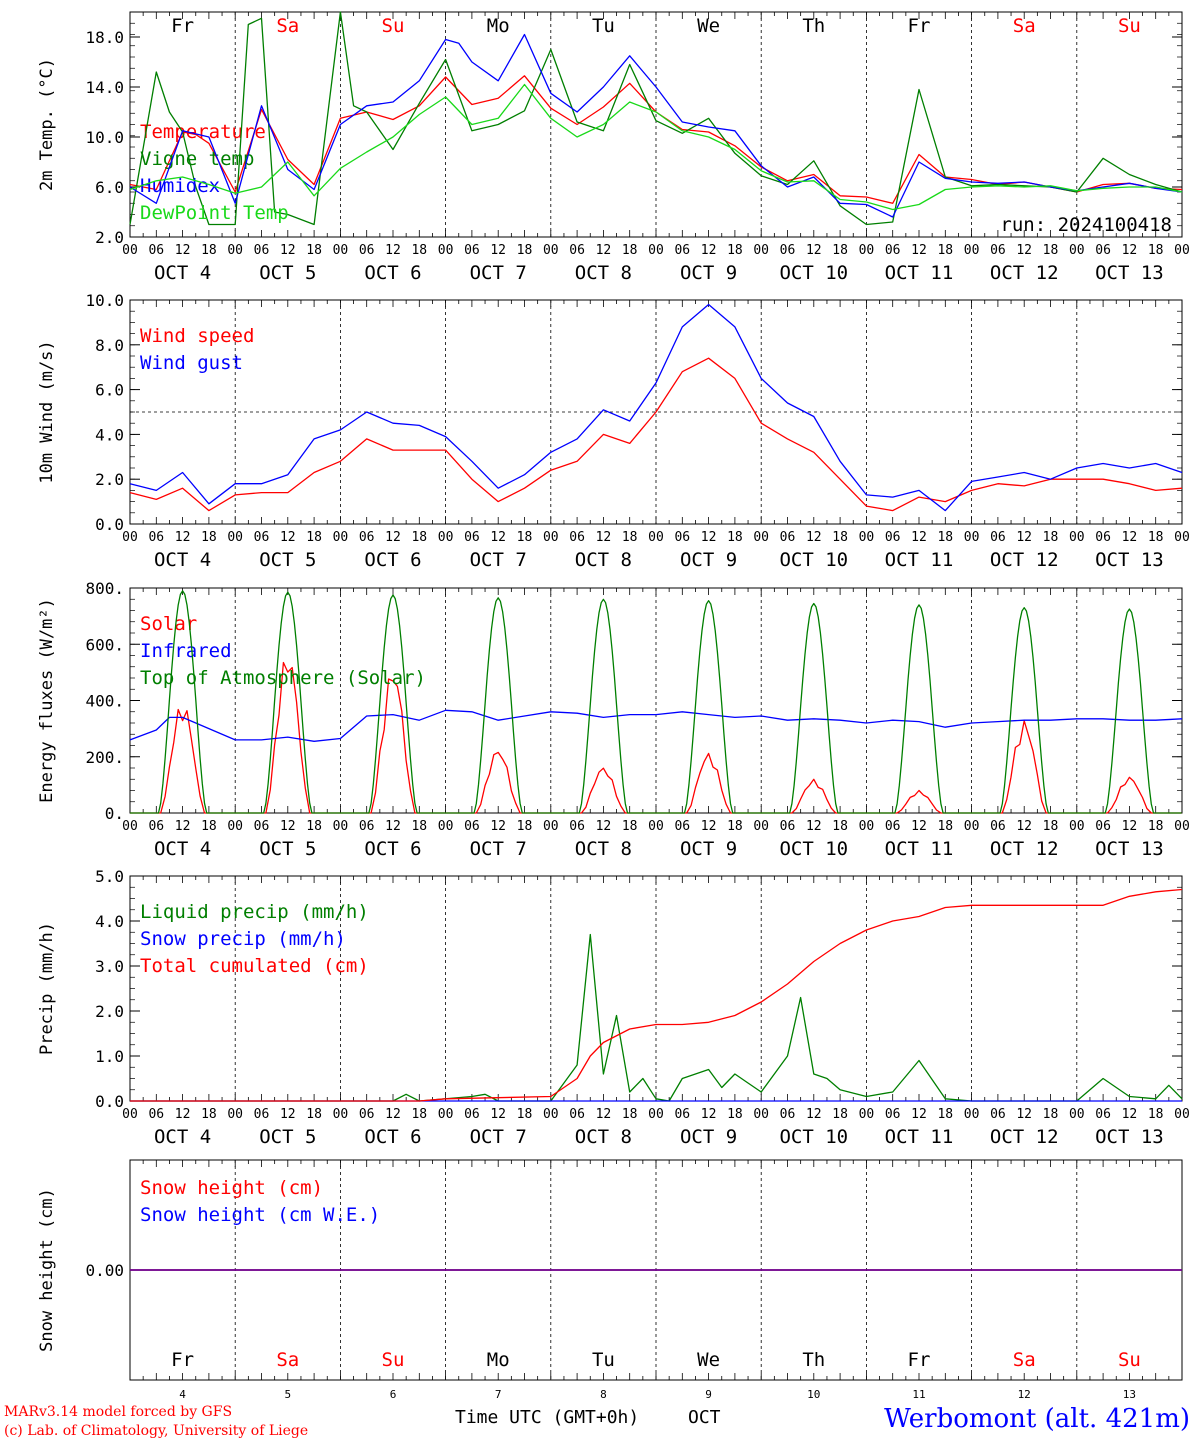  Describe the element at coordinates (1129, 1394) in the screenshot. I see `x-day-number: 13` at that location.